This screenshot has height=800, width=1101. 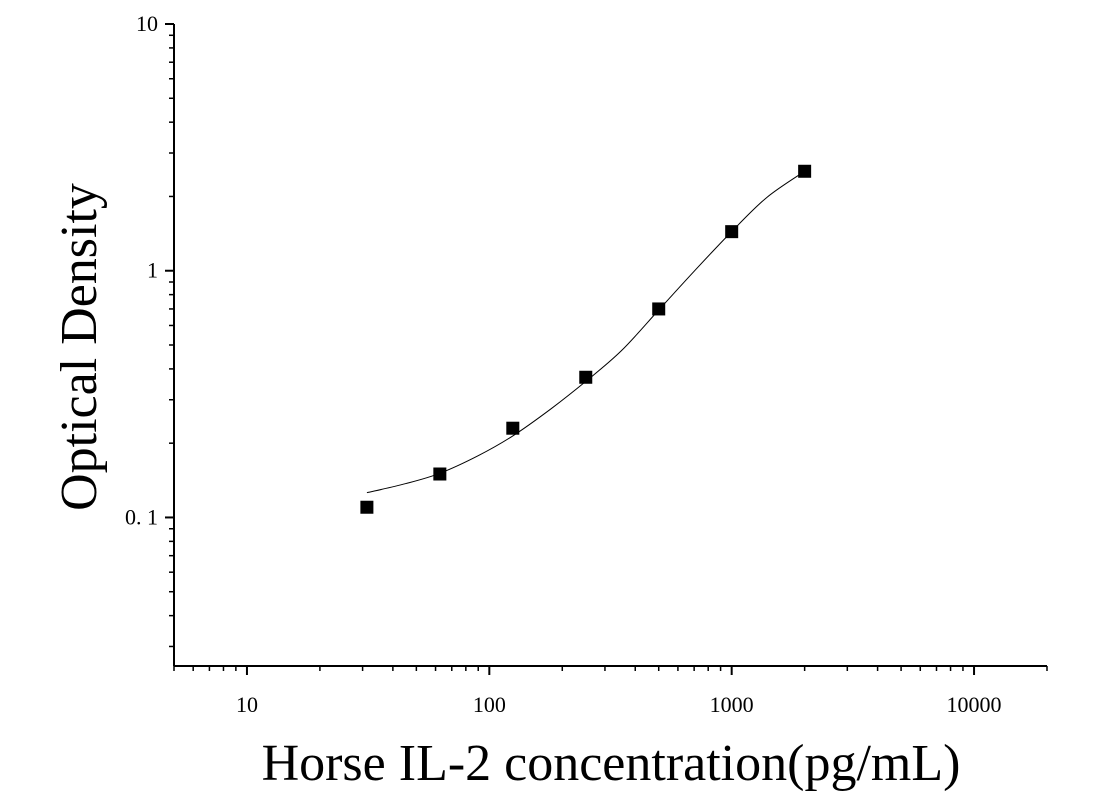 I want to click on x-tick-label: 10, so click(x=247, y=704).